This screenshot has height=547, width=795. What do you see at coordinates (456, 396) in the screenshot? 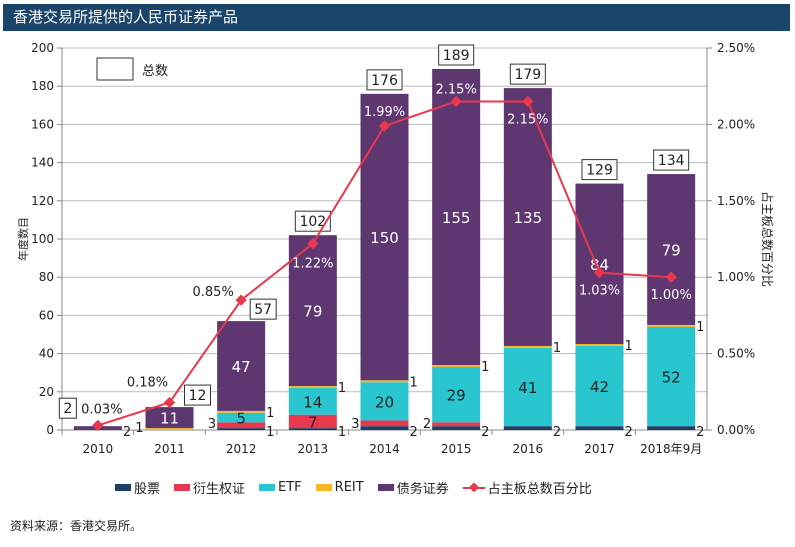
I see `data-label-ETF: 29` at bounding box center [456, 396].